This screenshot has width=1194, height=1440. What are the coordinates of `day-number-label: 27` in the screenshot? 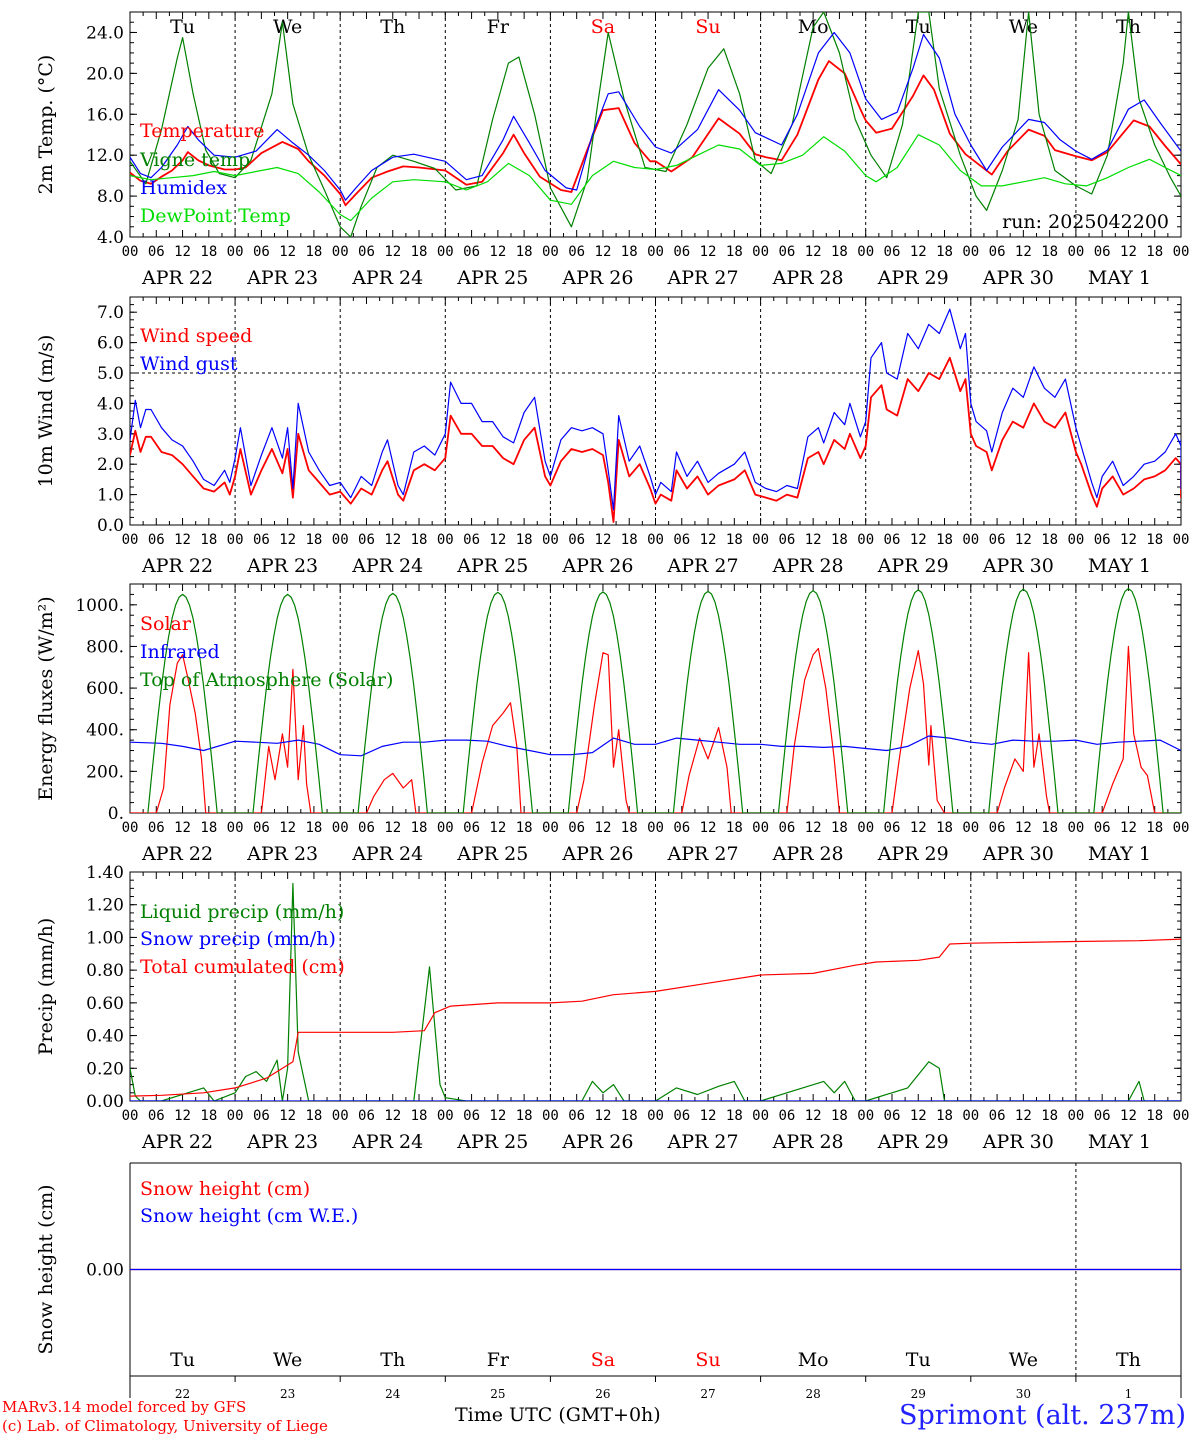 It's located at (707, 1394).